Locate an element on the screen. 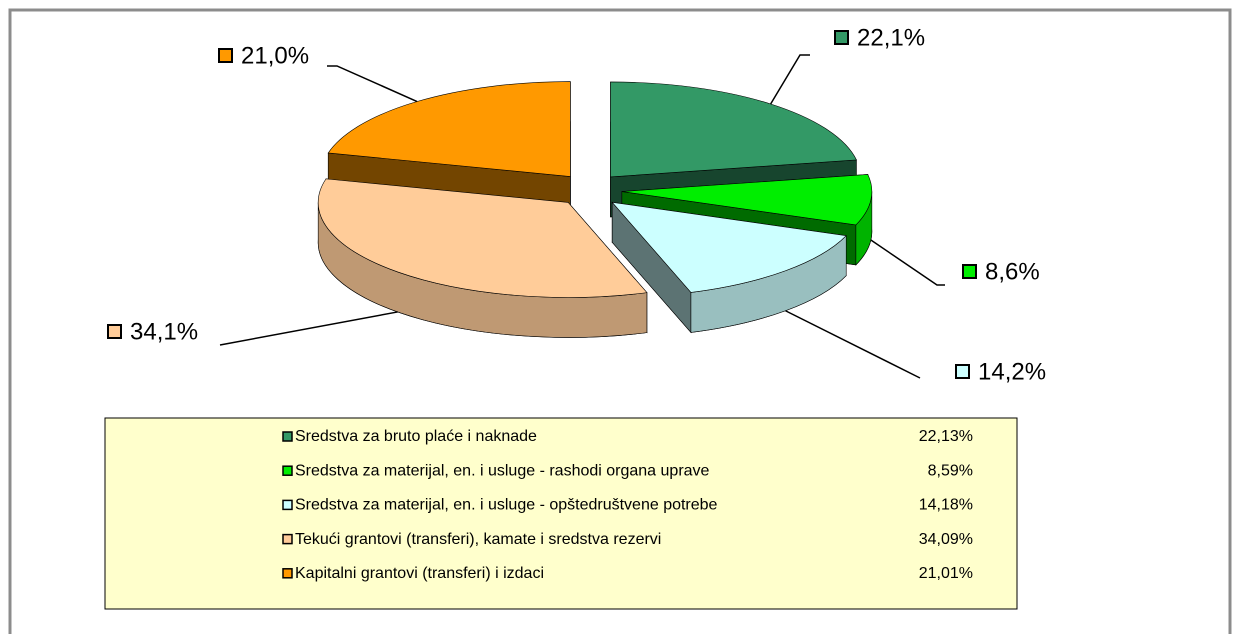  legend-label: Sredstva za bruto plaće i naknade is located at coordinates (416, 436).